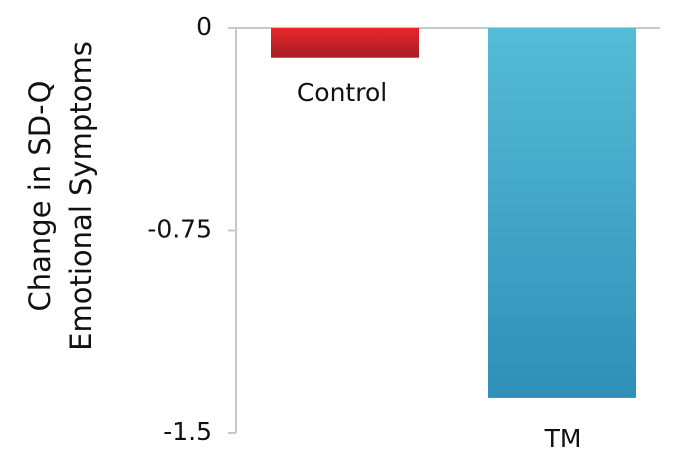  Describe the element at coordinates (342, 92) in the screenshot. I see `category-label-control: Control` at that location.